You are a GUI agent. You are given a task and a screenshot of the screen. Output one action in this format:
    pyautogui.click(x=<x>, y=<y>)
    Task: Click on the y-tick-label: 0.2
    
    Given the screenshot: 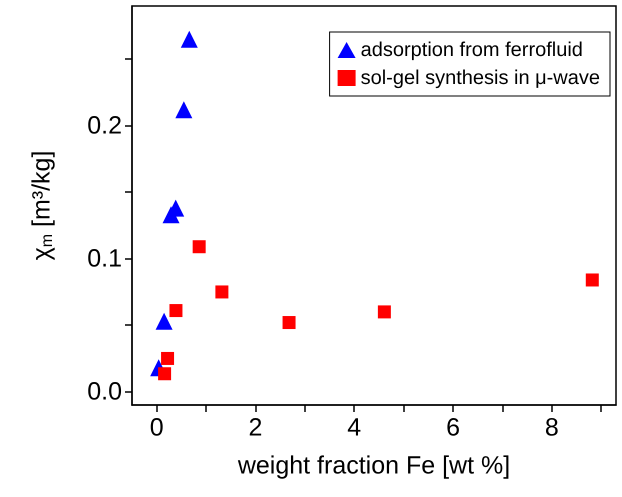 What is the action you would take?
    pyautogui.click(x=104, y=126)
    